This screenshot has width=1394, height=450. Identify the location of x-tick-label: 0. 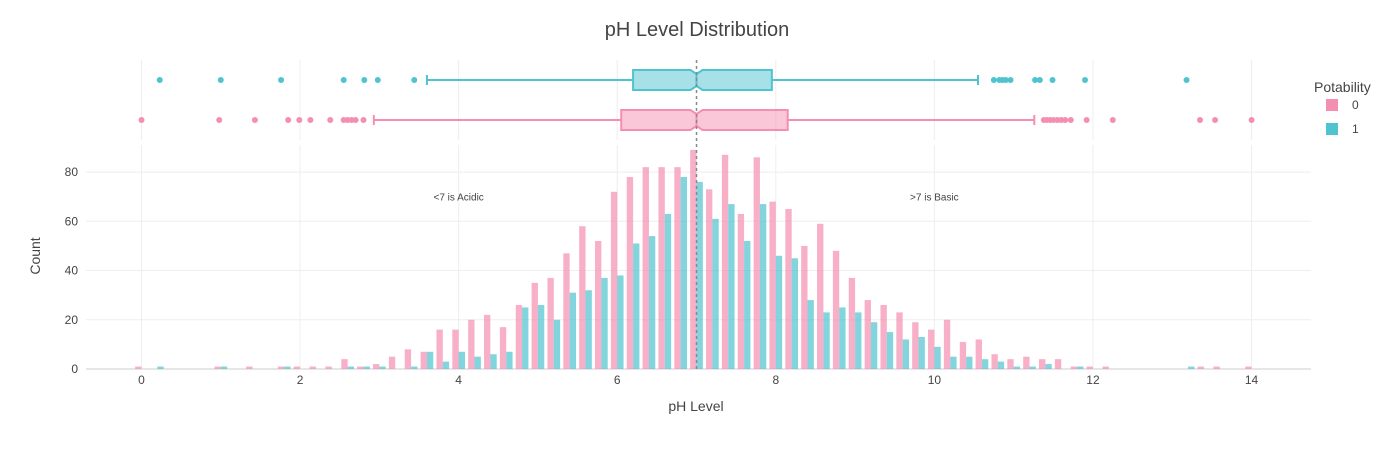
(141, 380).